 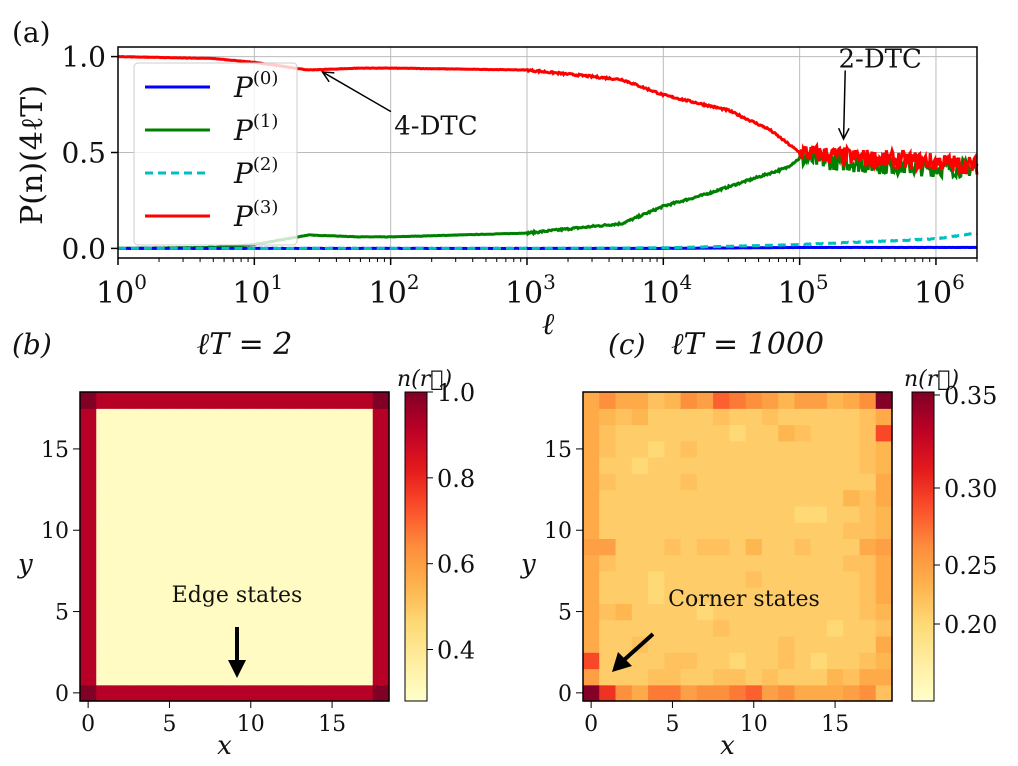 What do you see at coordinates (970, 489) in the screenshot?
I see `colorbar-tick-label: 0.30` at bounding box center [970, 489].